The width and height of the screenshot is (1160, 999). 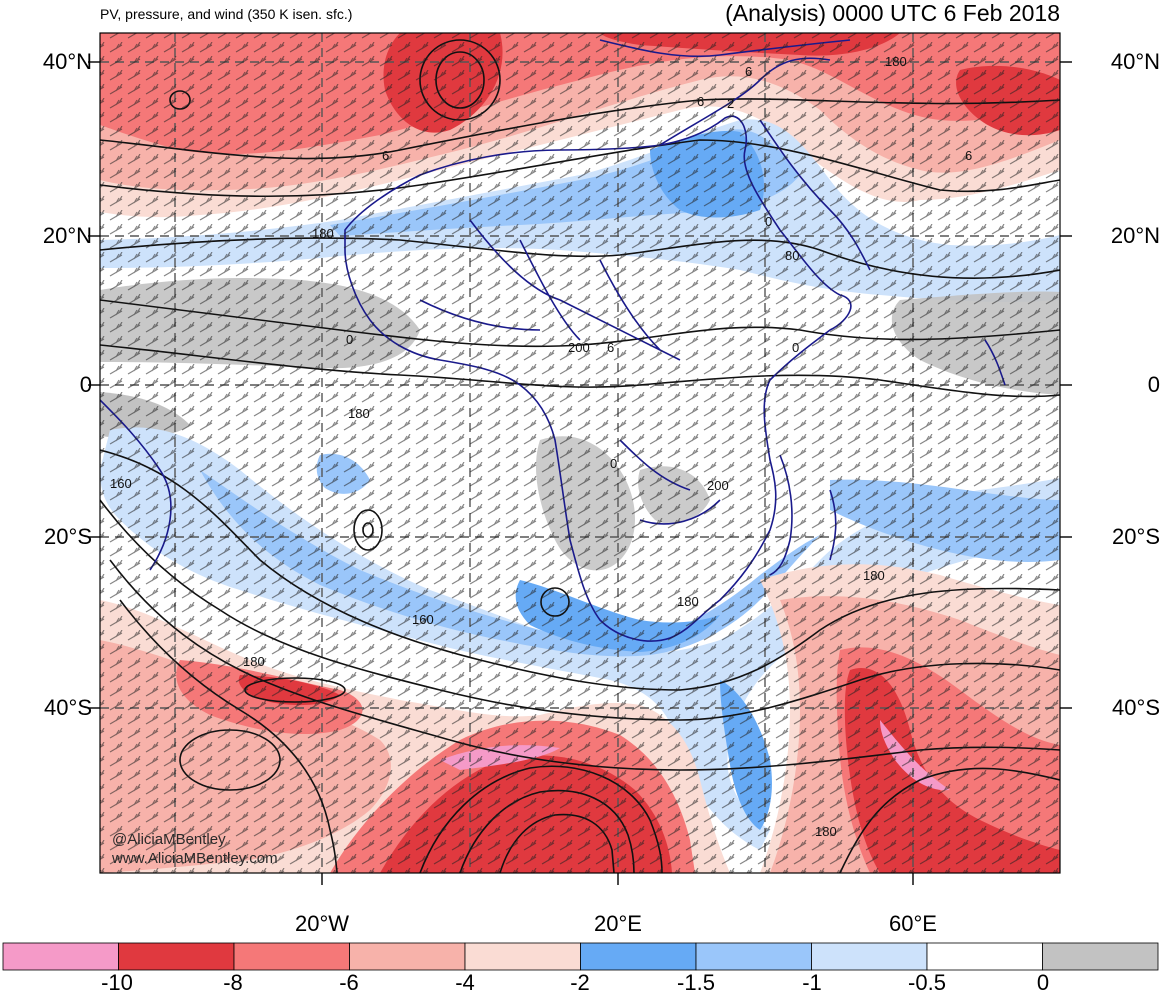 I want to click on lat-label-20s-right: 20°S, so click(x=1136, y=536).